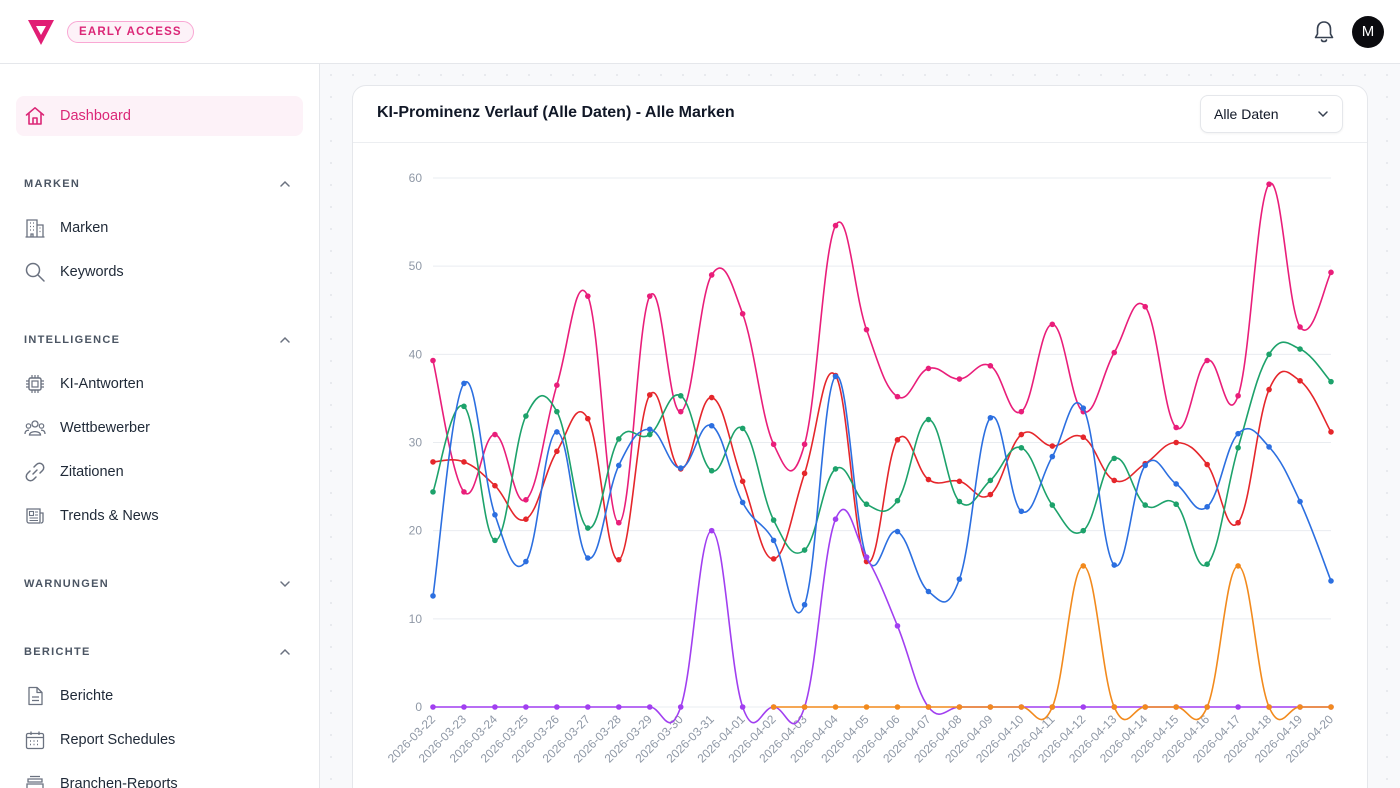 The width and height of the screenshot is (1400, 788). Describe the element at coordinates (285, 339) in the screenshot. I see `chevron-up-icon` at that location.